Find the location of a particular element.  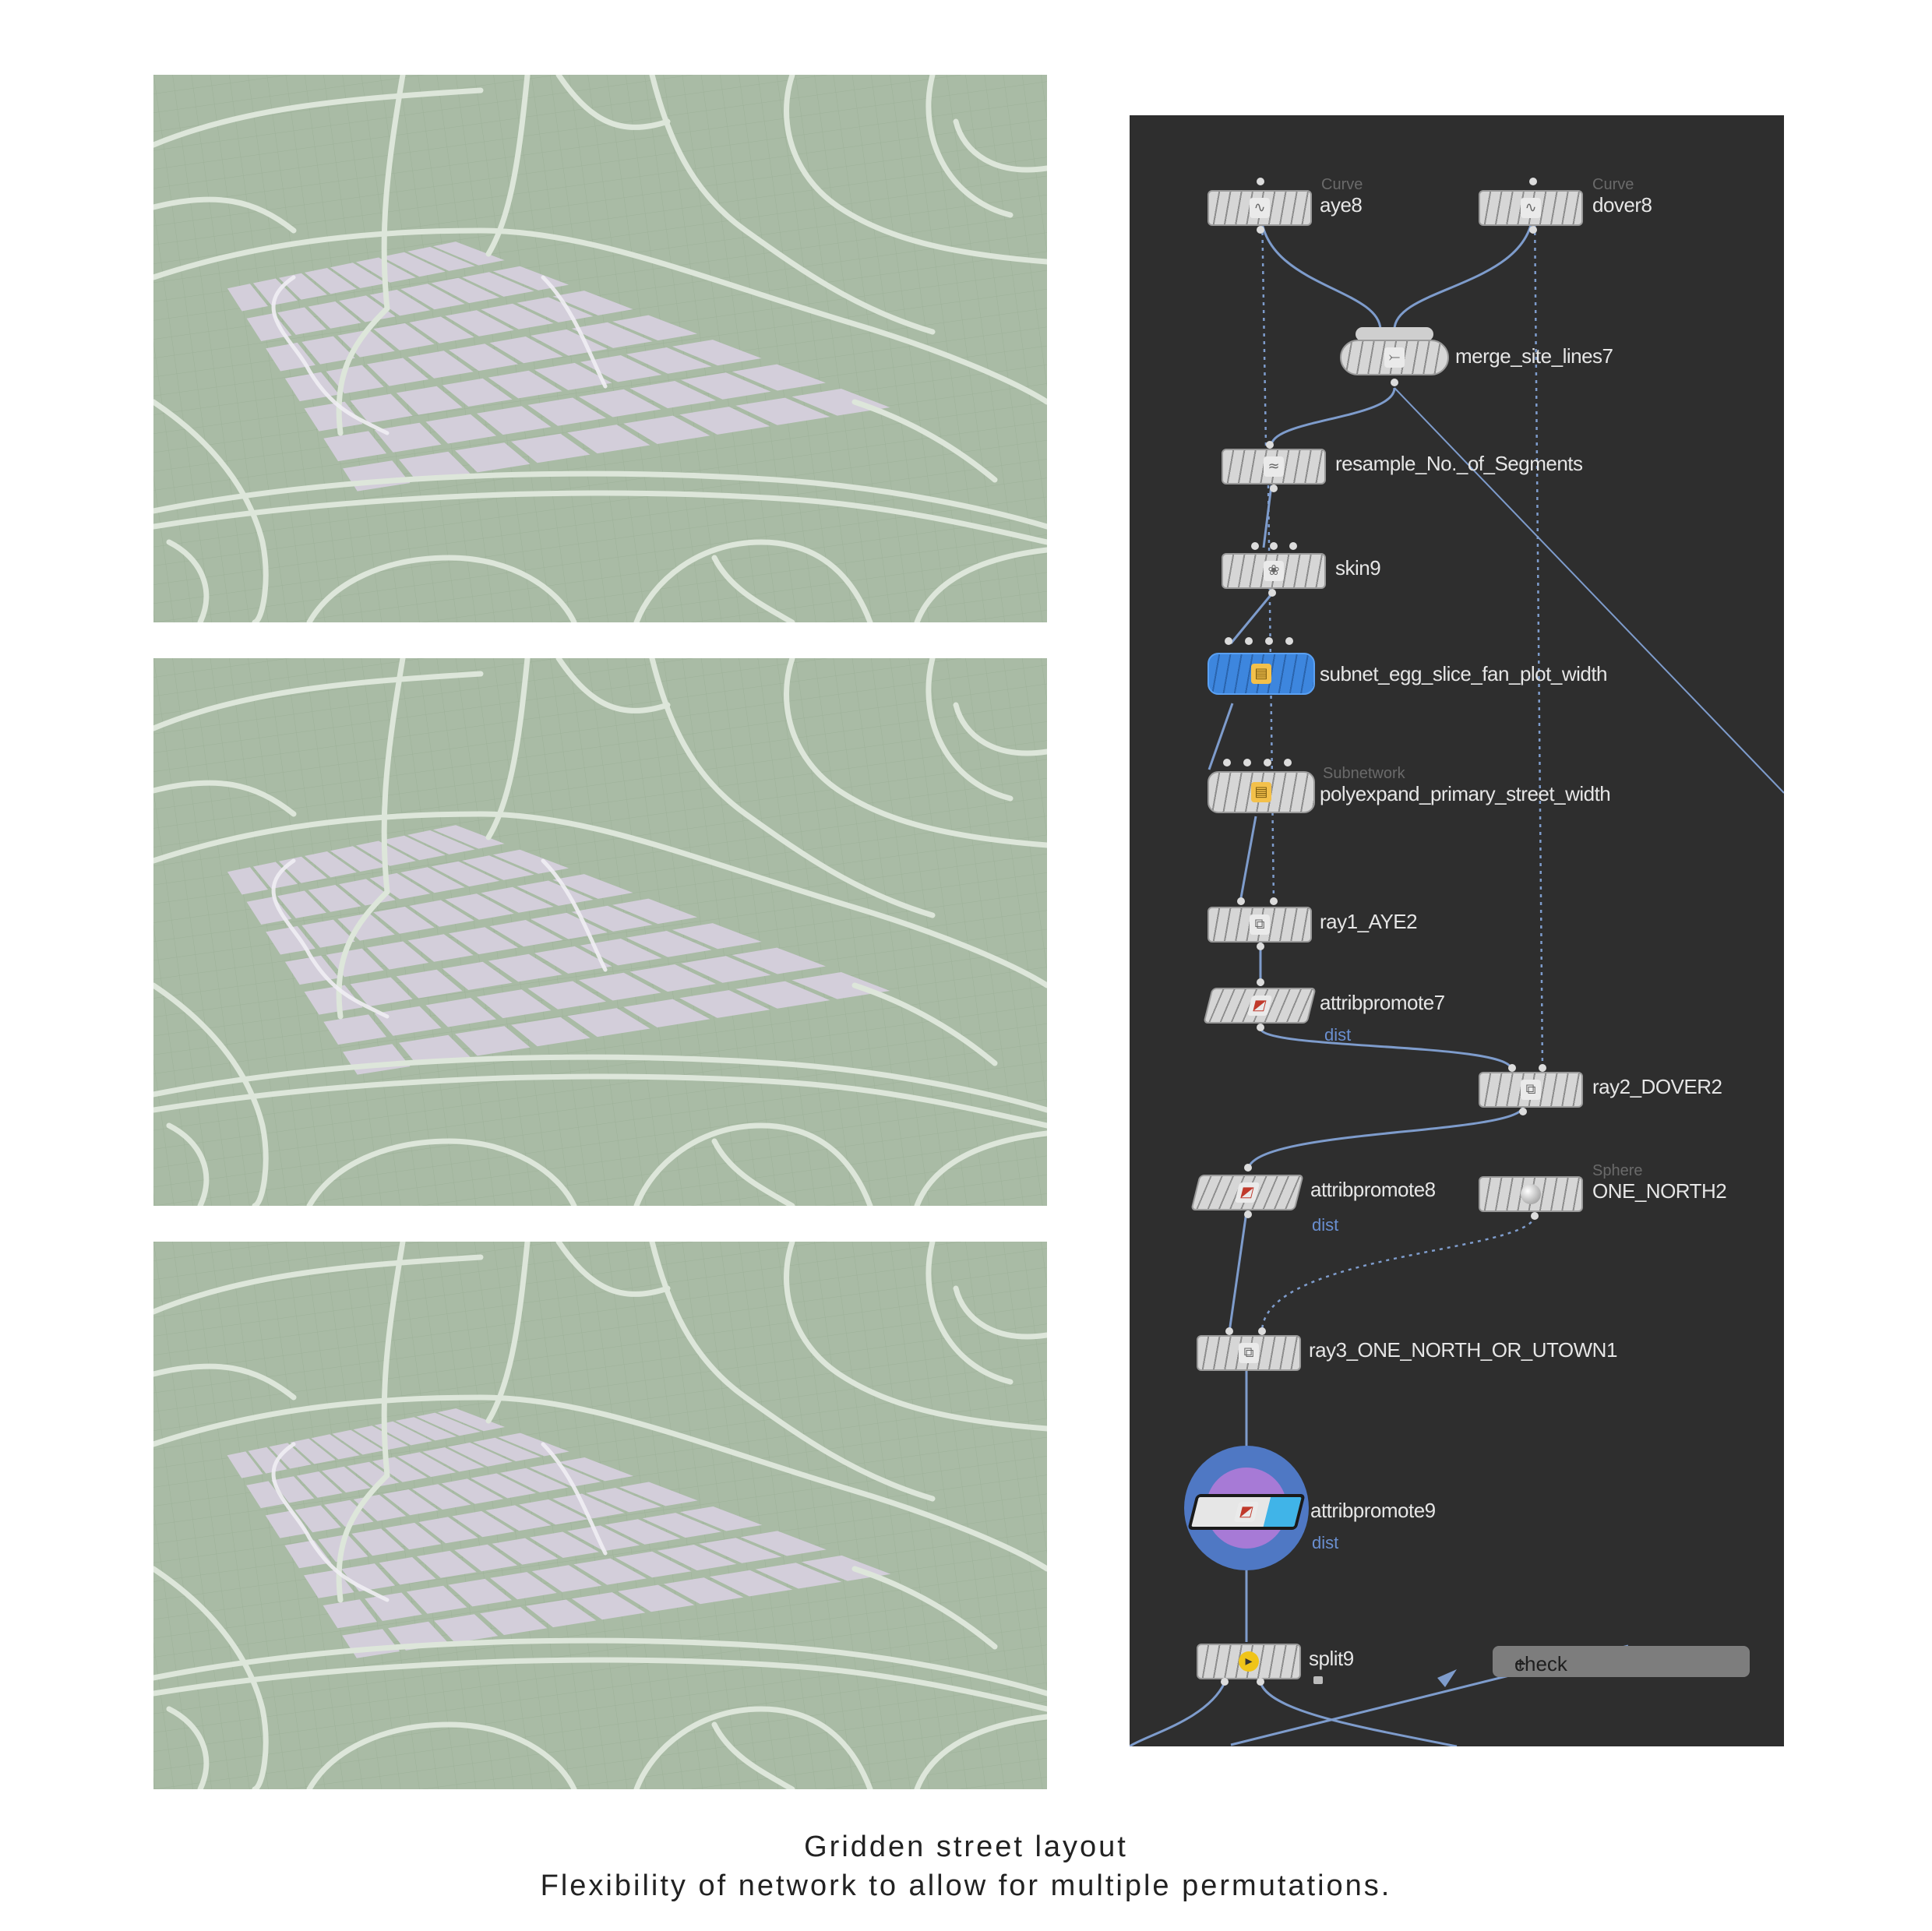

node-one-north2 is located at coordinates (1531, 1194).